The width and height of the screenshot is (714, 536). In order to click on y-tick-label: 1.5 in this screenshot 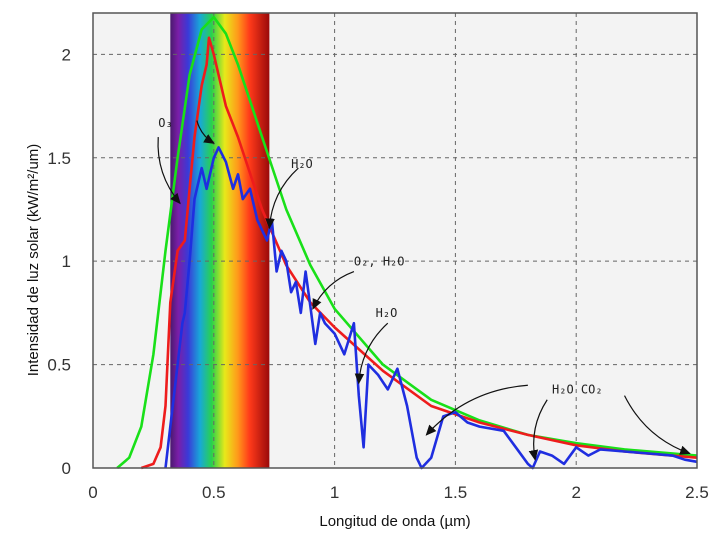, I will do `click(59, 158)`.